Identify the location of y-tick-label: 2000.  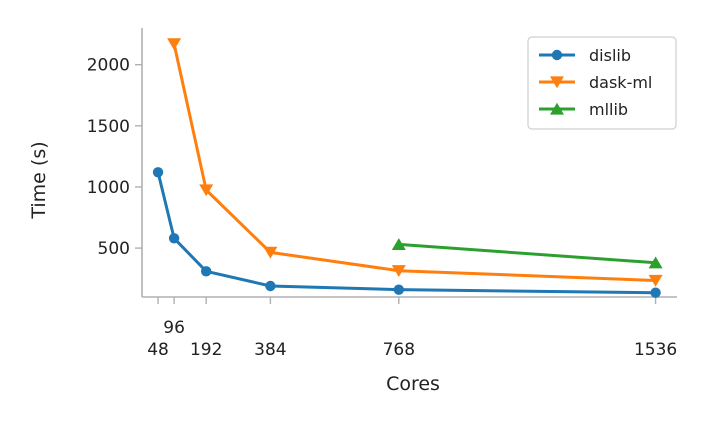
(108, 66).